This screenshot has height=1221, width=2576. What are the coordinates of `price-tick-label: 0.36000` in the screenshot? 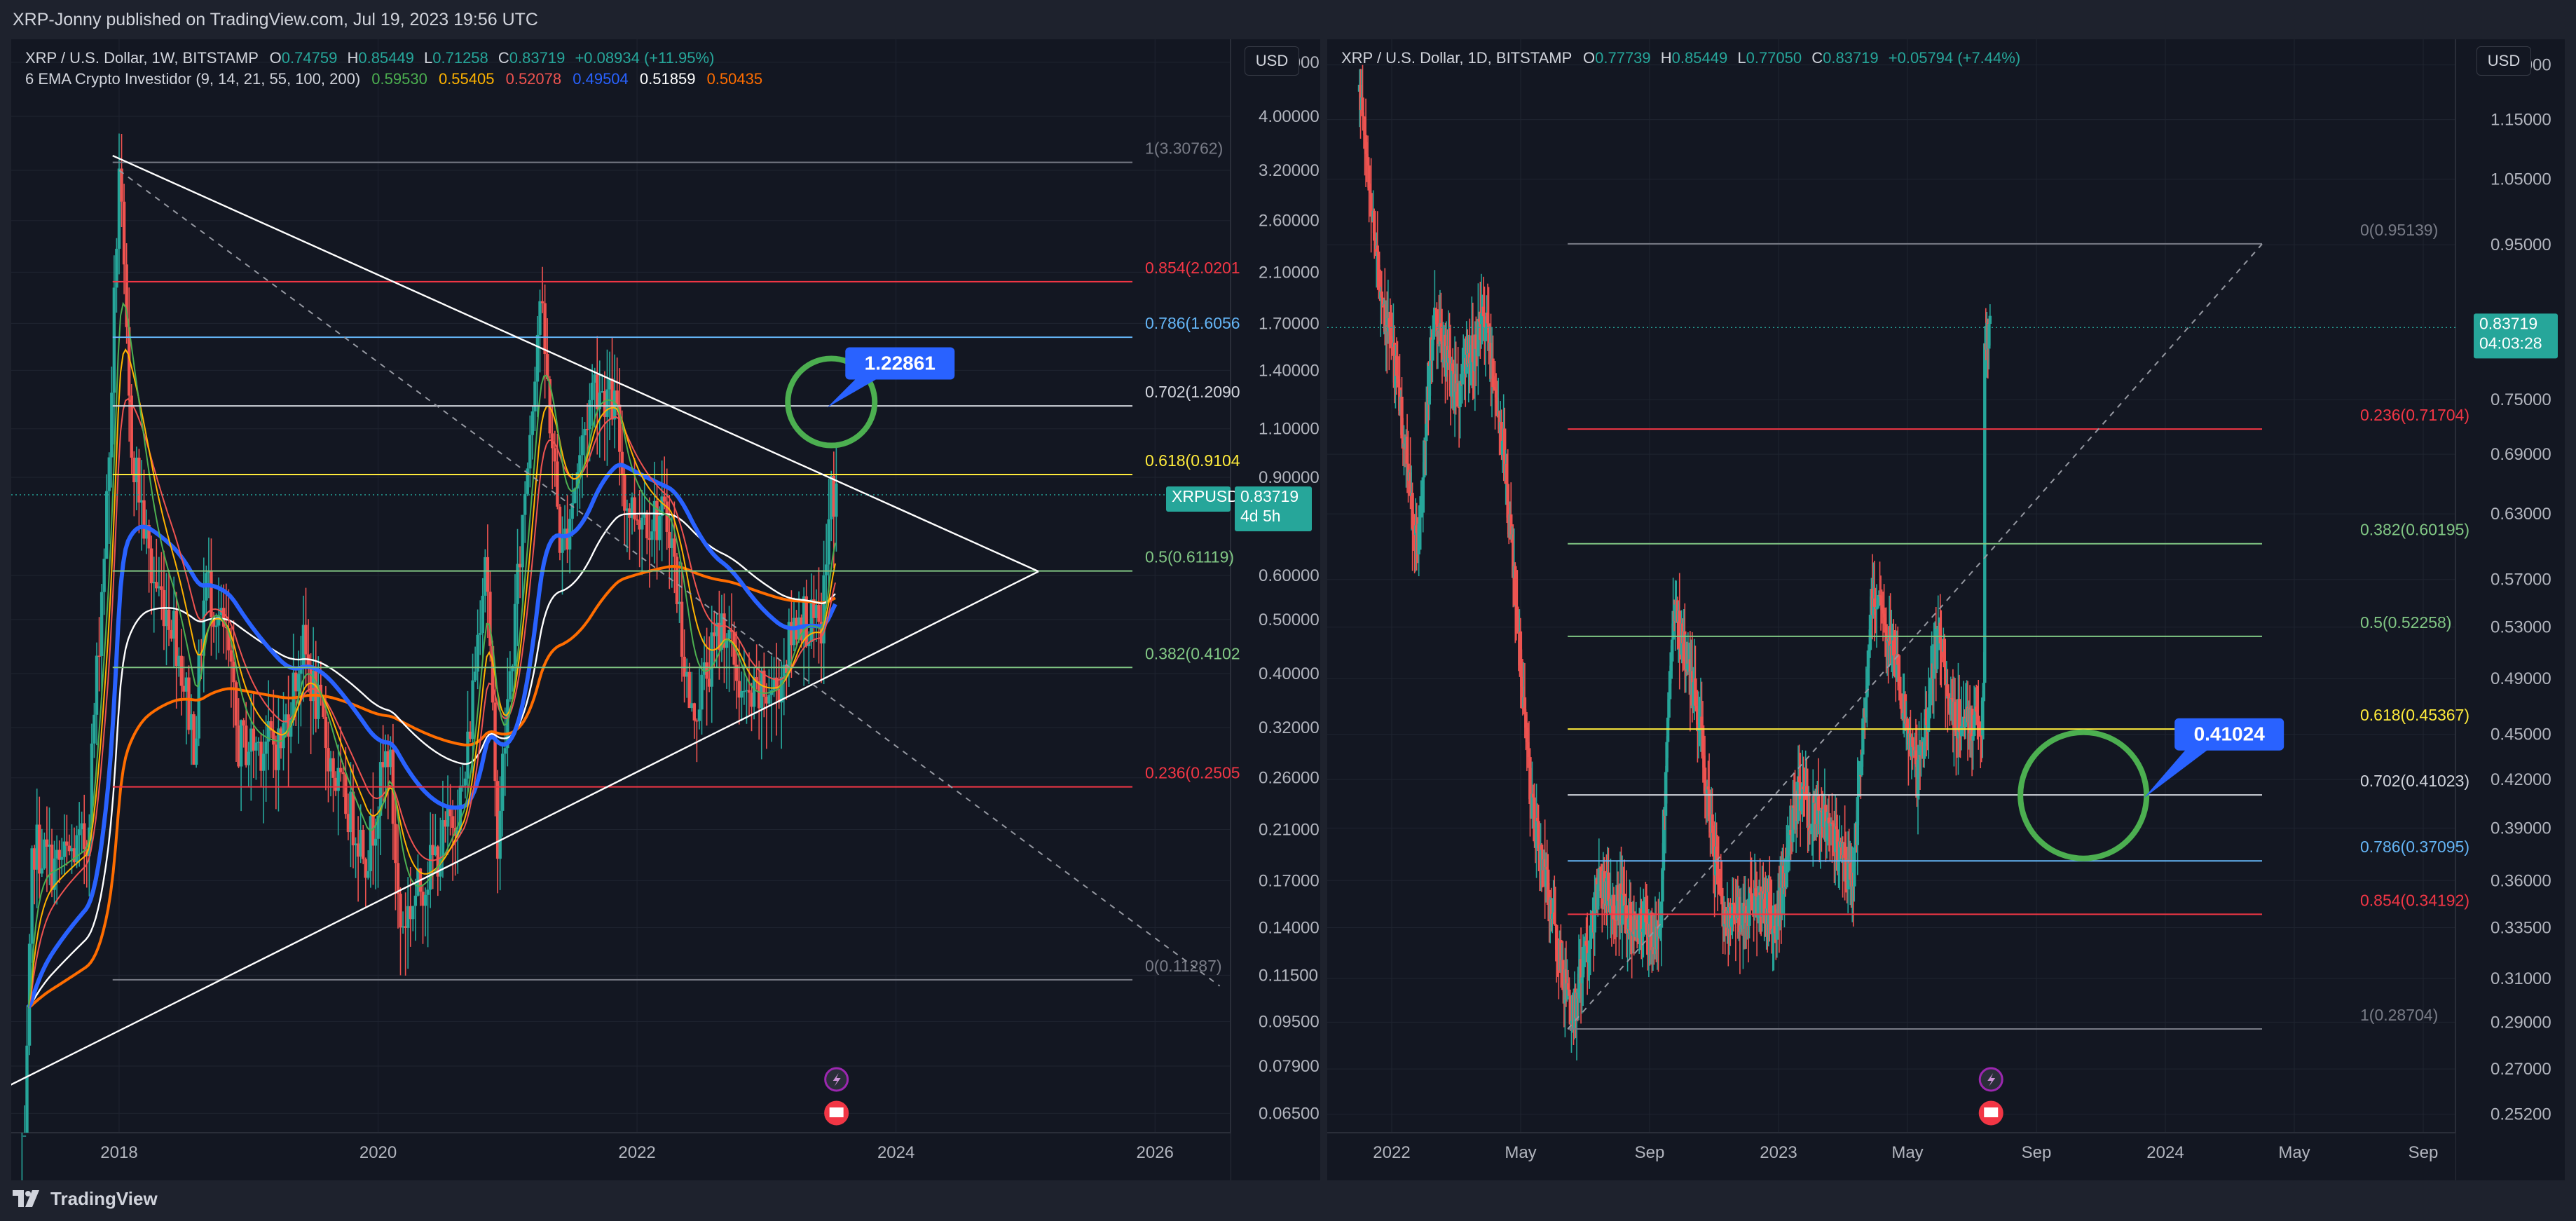 It's located at (2521, 880).